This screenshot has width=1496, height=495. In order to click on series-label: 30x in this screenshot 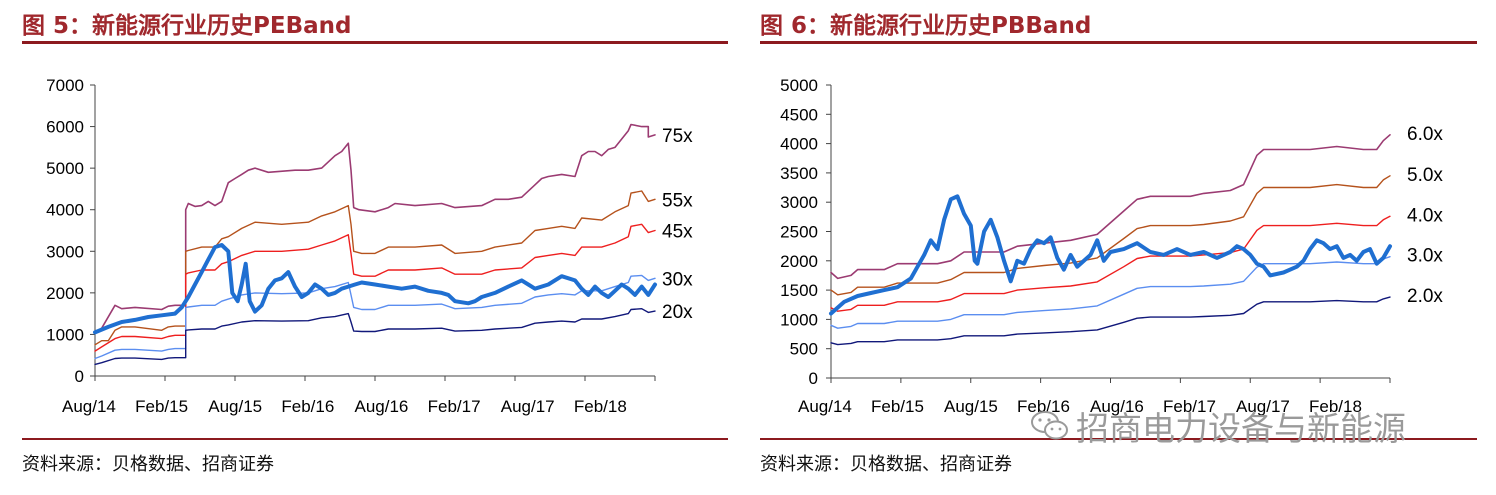, I will do `click(677, 279)`.